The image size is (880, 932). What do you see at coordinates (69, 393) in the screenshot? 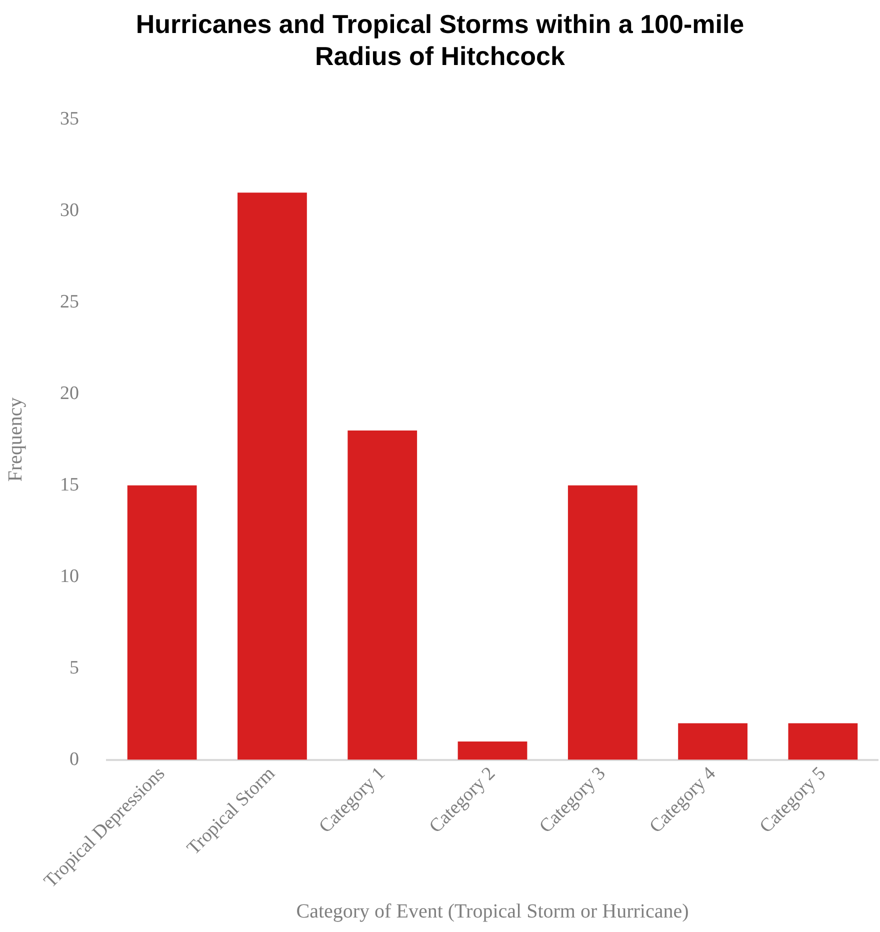
I see `y-tick-label: 20` at bounding box center [69, 393].